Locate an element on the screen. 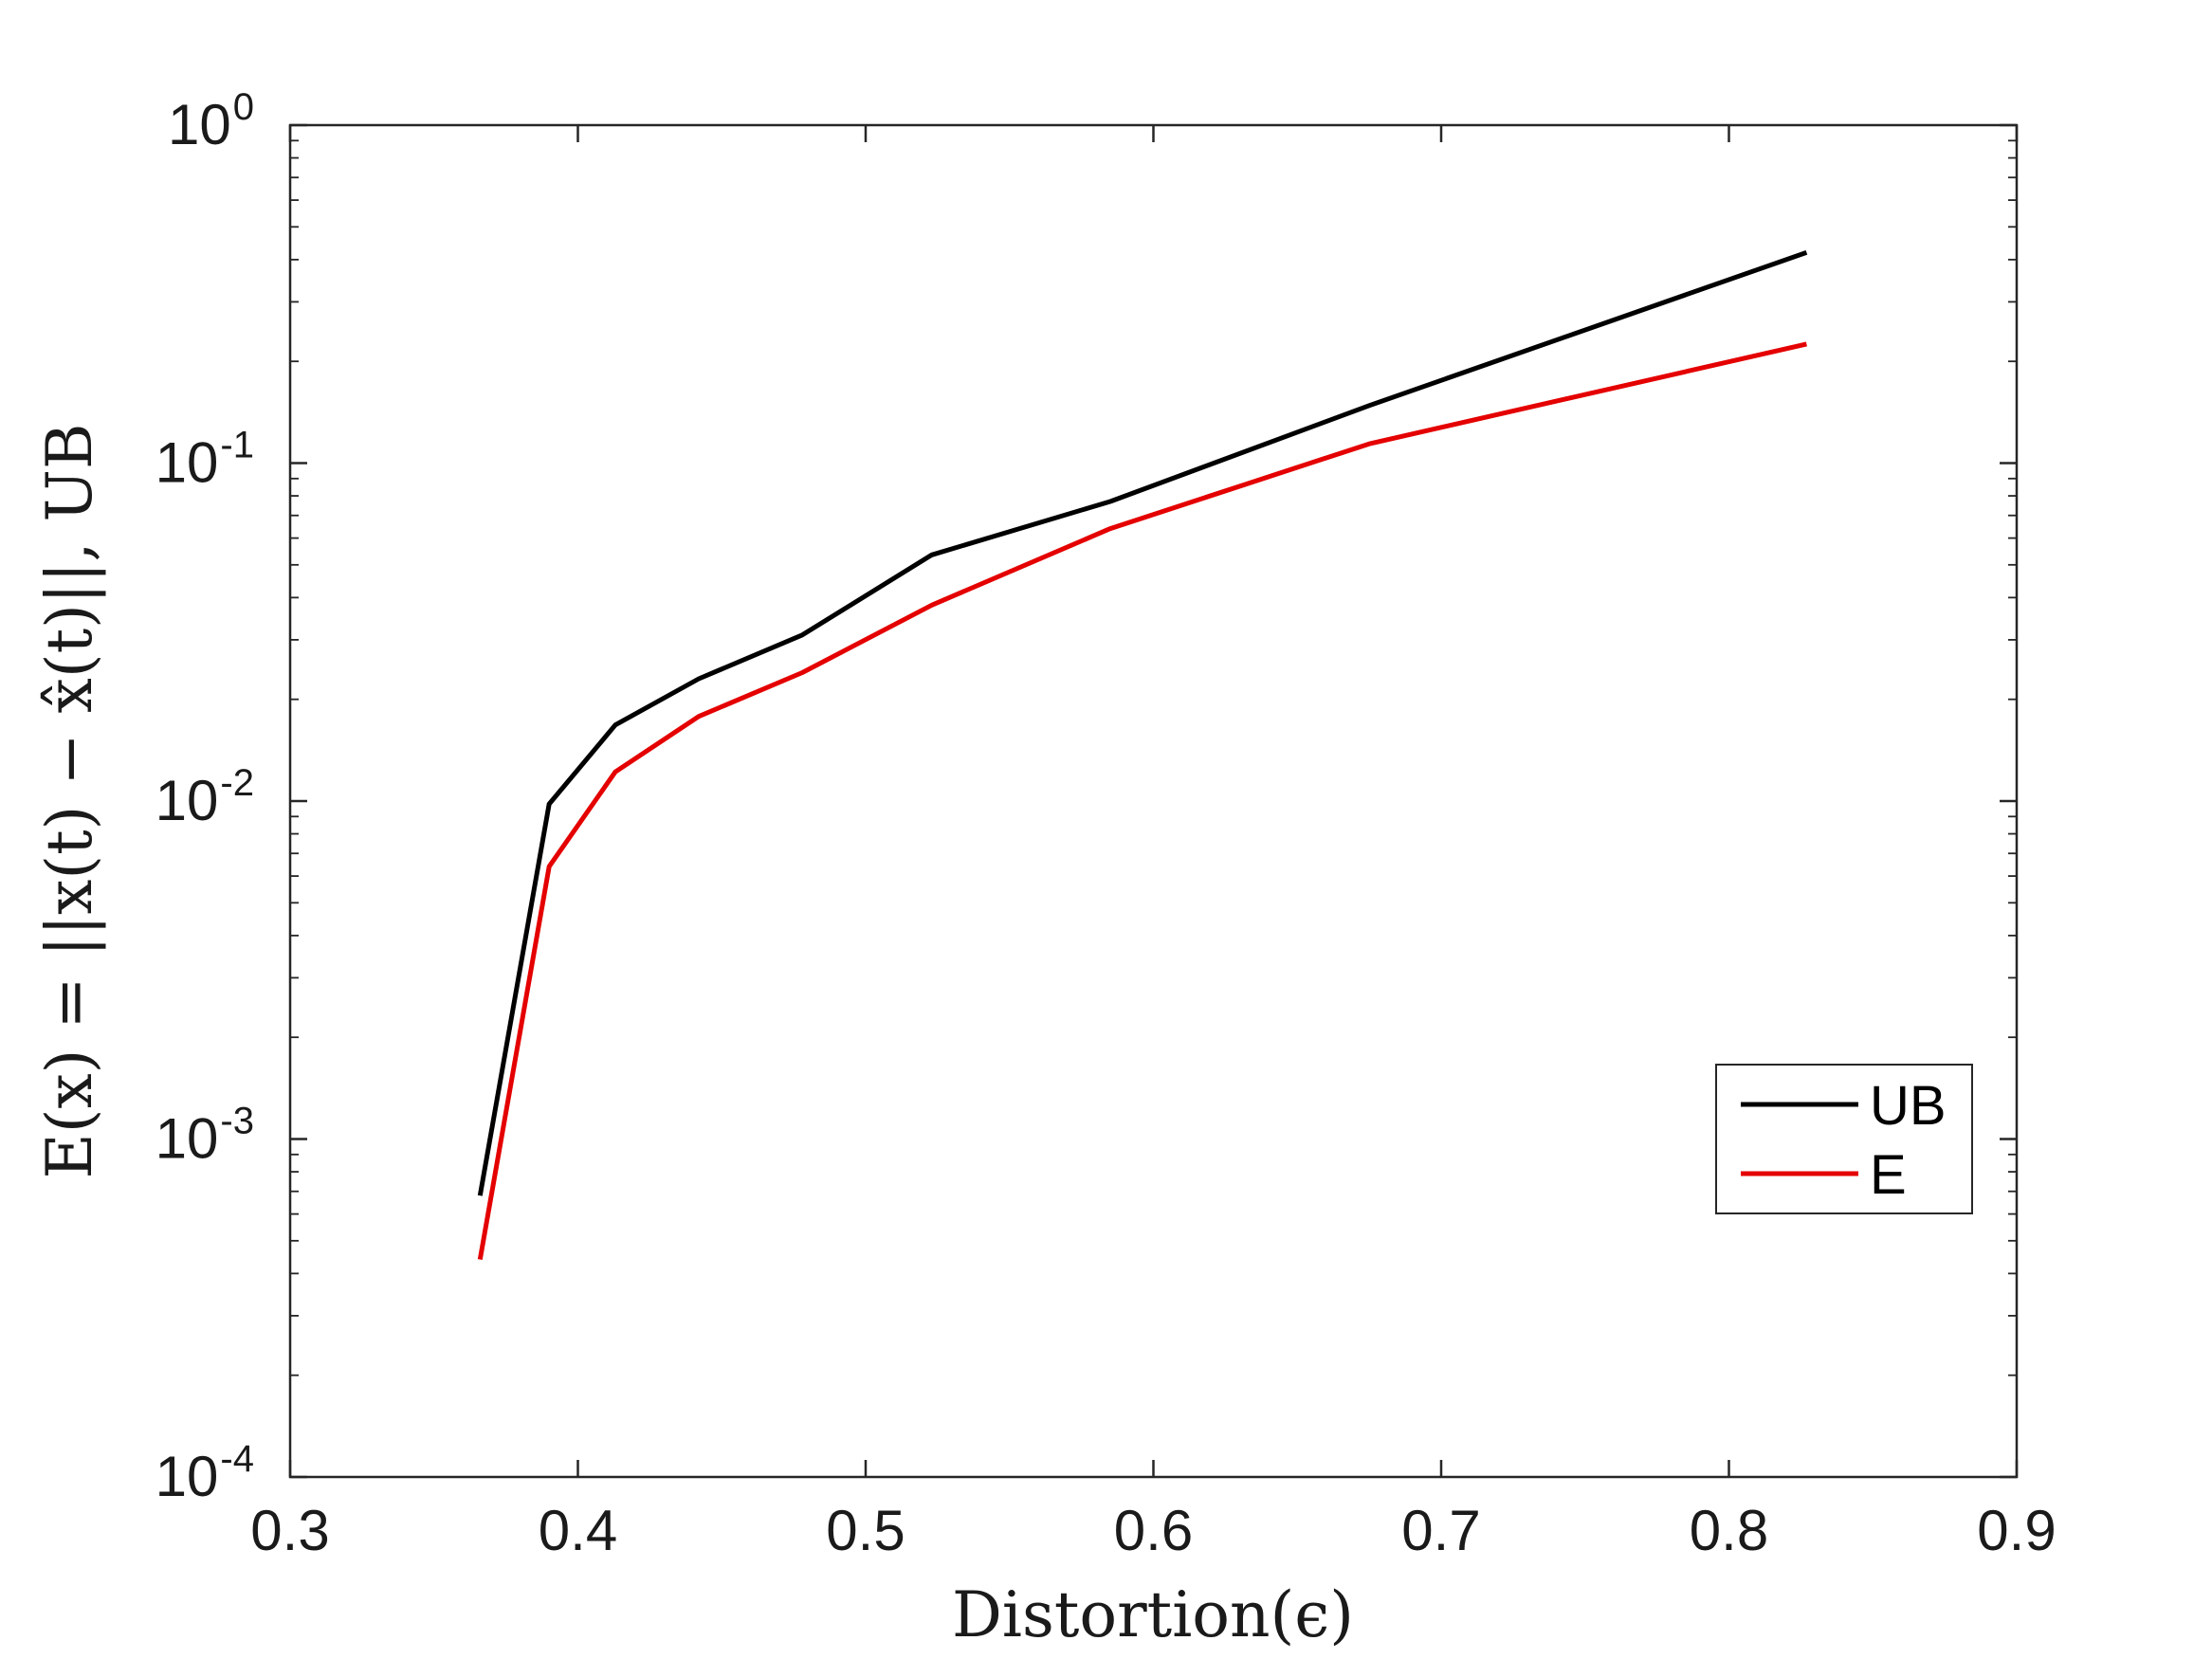 Image resolution: width=2212 pixels, height=1659 pixels. y-tick-base-2: 10 is located at coordinates (187, 800).